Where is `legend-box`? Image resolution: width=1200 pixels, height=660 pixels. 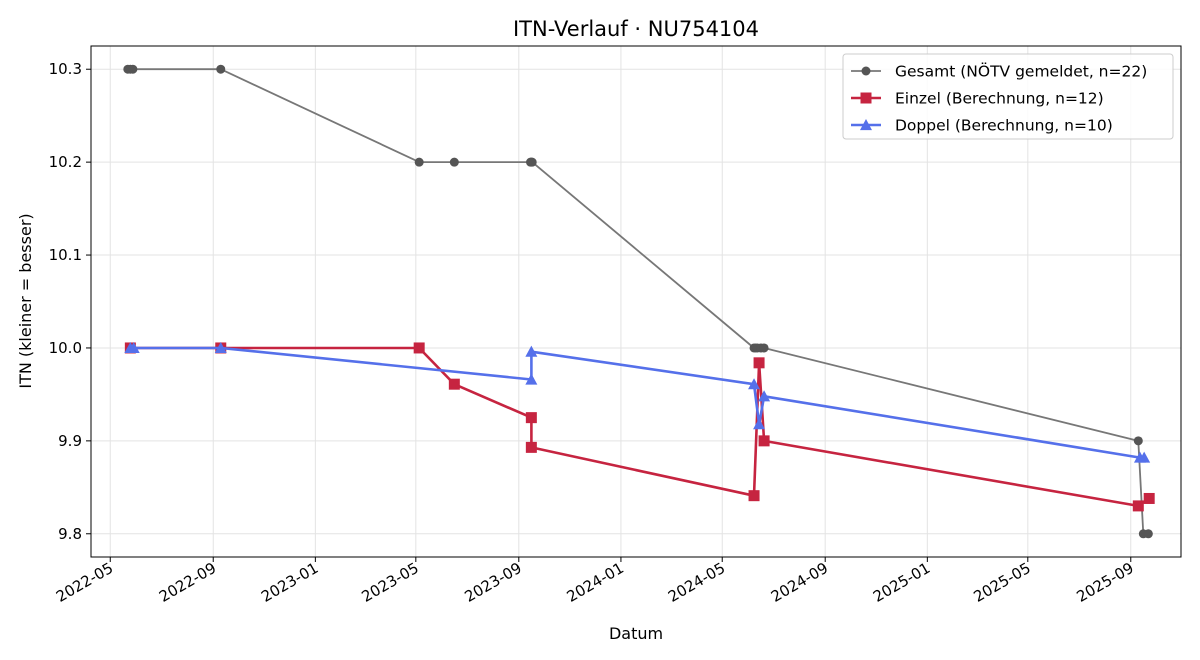 legend-box is located at coordinates (1008, 96).